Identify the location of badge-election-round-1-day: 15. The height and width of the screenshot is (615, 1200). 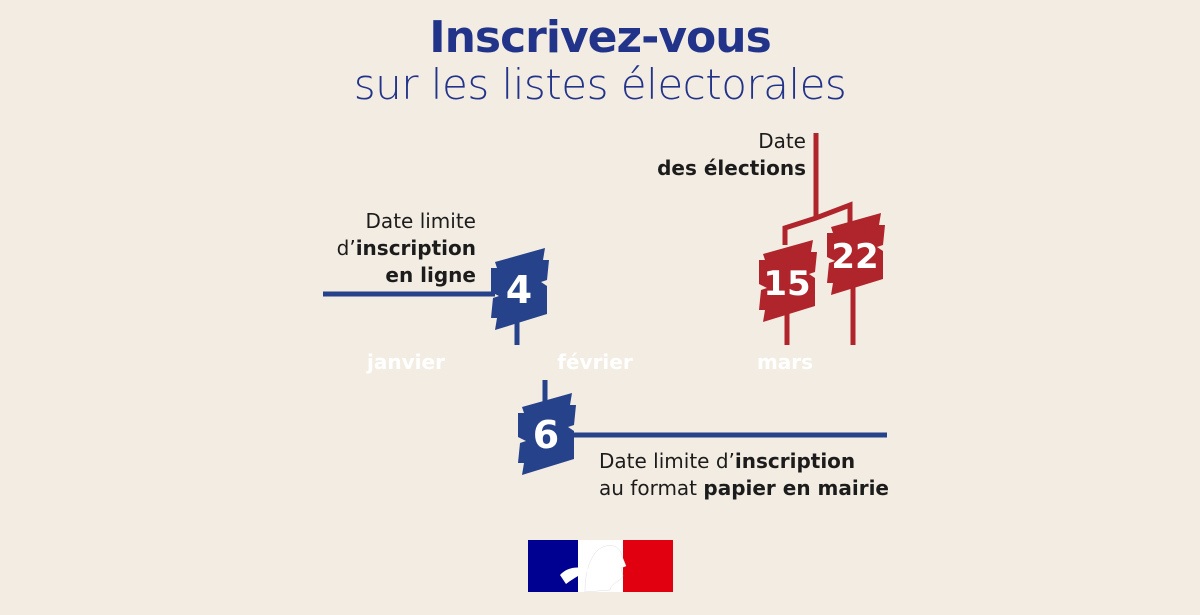
(786, 284).